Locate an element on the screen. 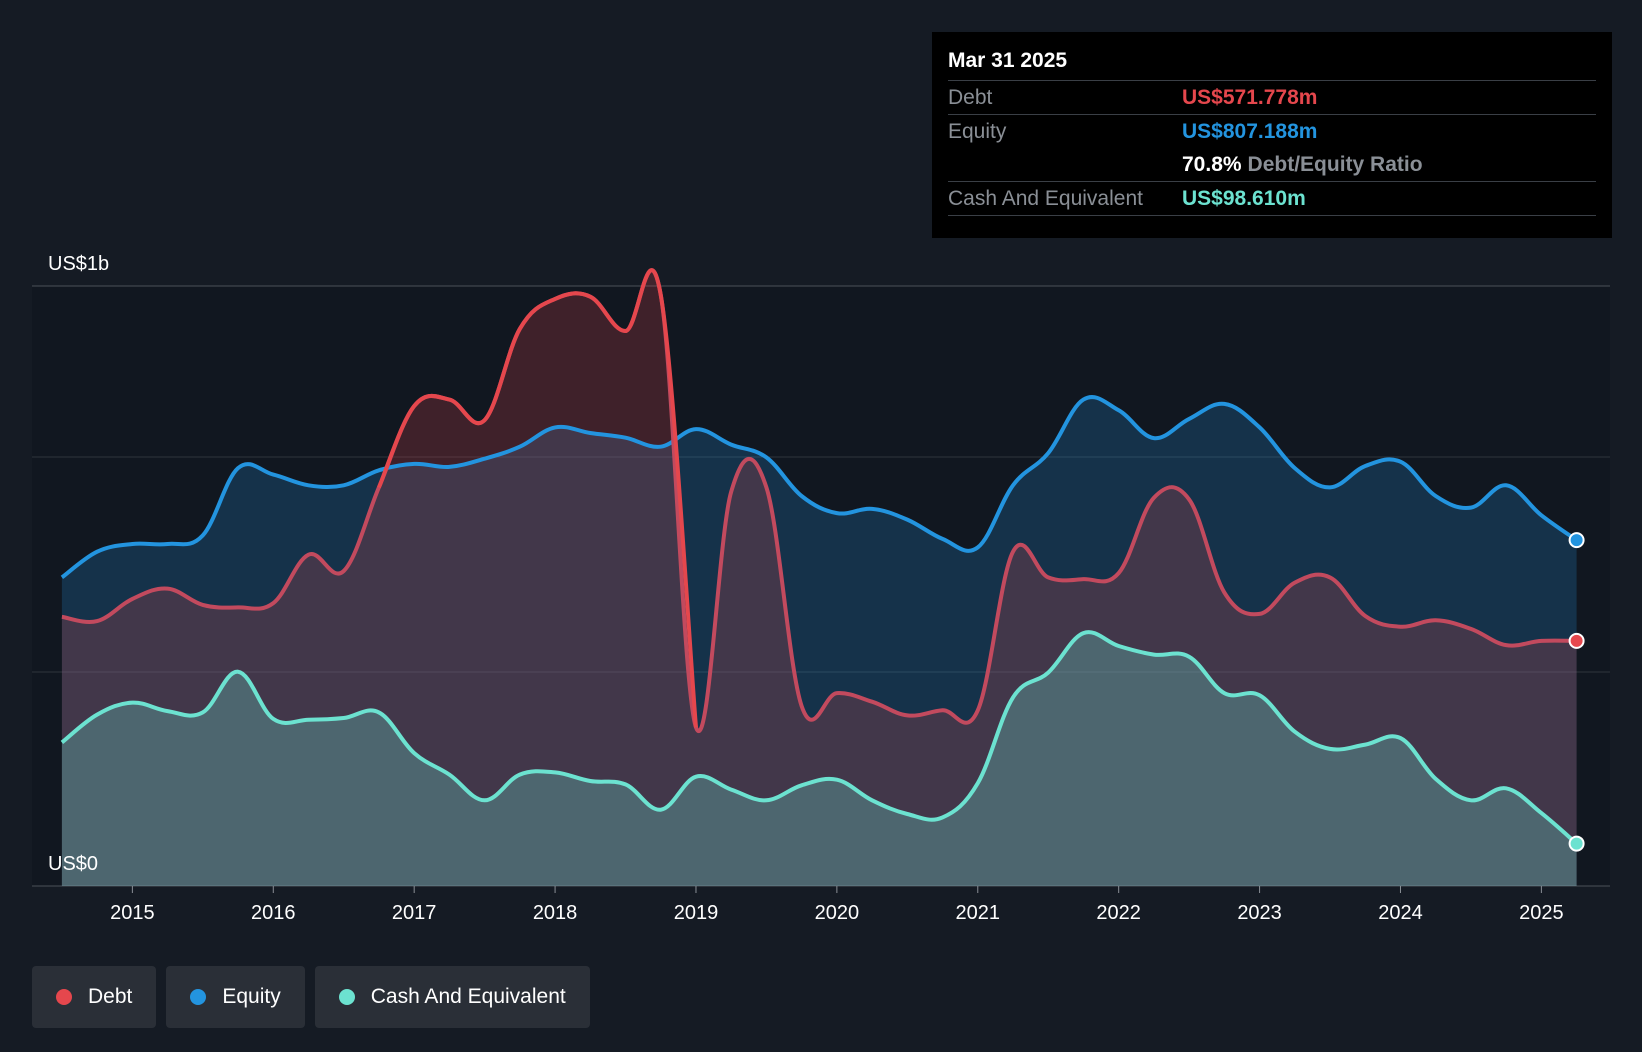  x-tick-label: 2015 is located at coordinates (132, 913).